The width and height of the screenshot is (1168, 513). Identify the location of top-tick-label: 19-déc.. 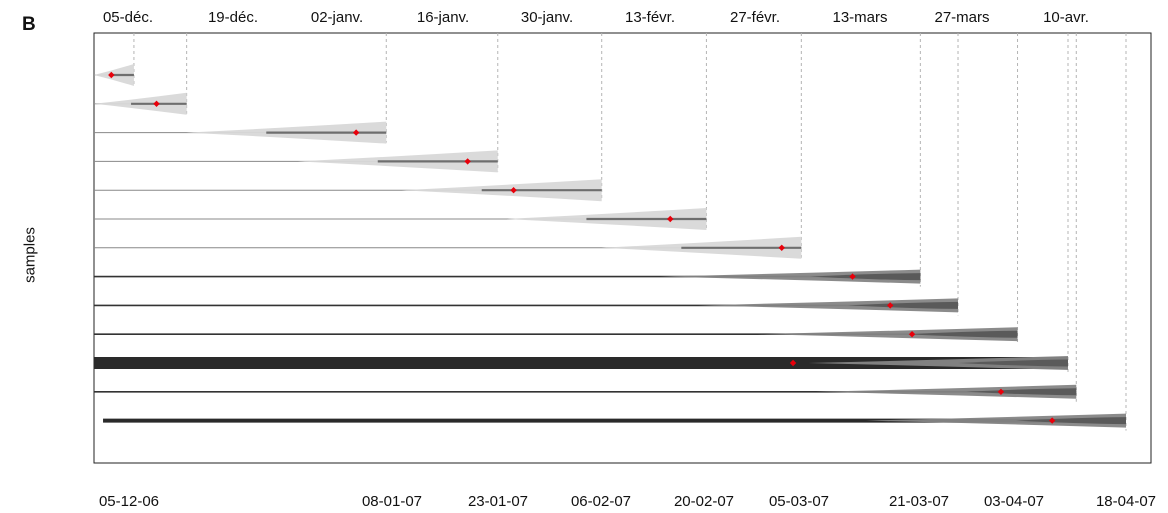
(233, 17).